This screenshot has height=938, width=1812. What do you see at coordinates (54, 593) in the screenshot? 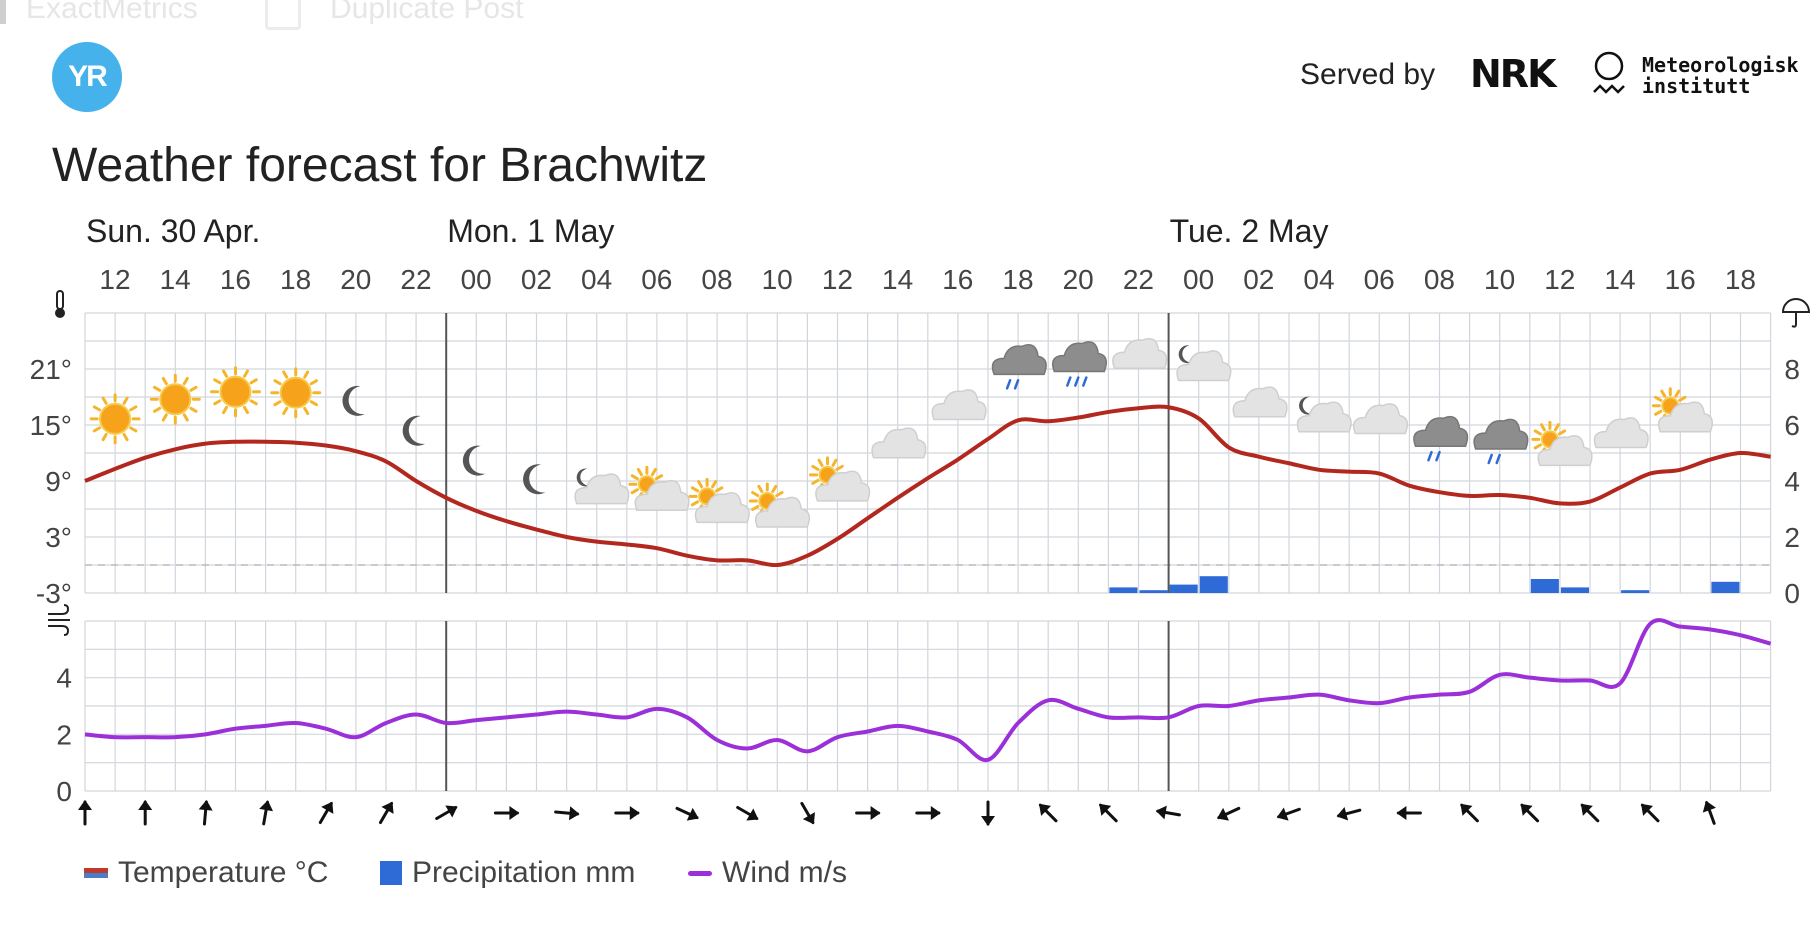
I see `temp-tick-label: -3°` at bounding box center [54, 593].